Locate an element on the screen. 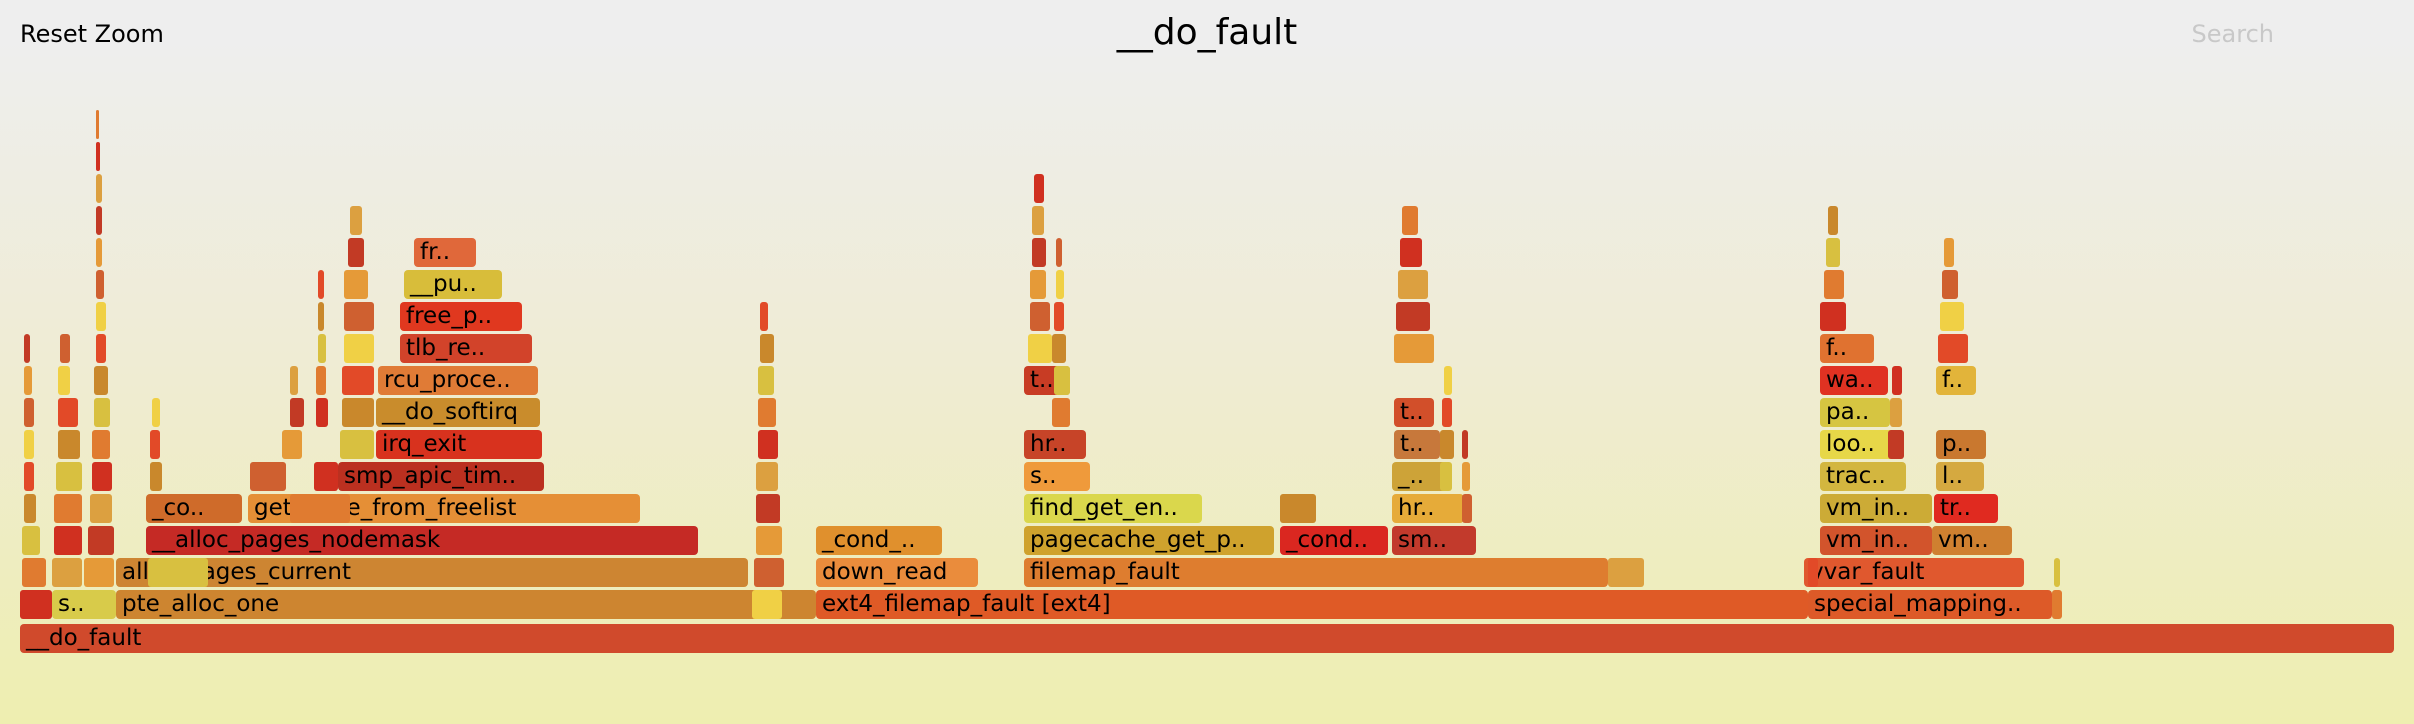 Image resolution: width=2414 pixels, height=724 pixels. flame-frame-tlb-re: tlb_re.. is located at coordinates (466, 348).